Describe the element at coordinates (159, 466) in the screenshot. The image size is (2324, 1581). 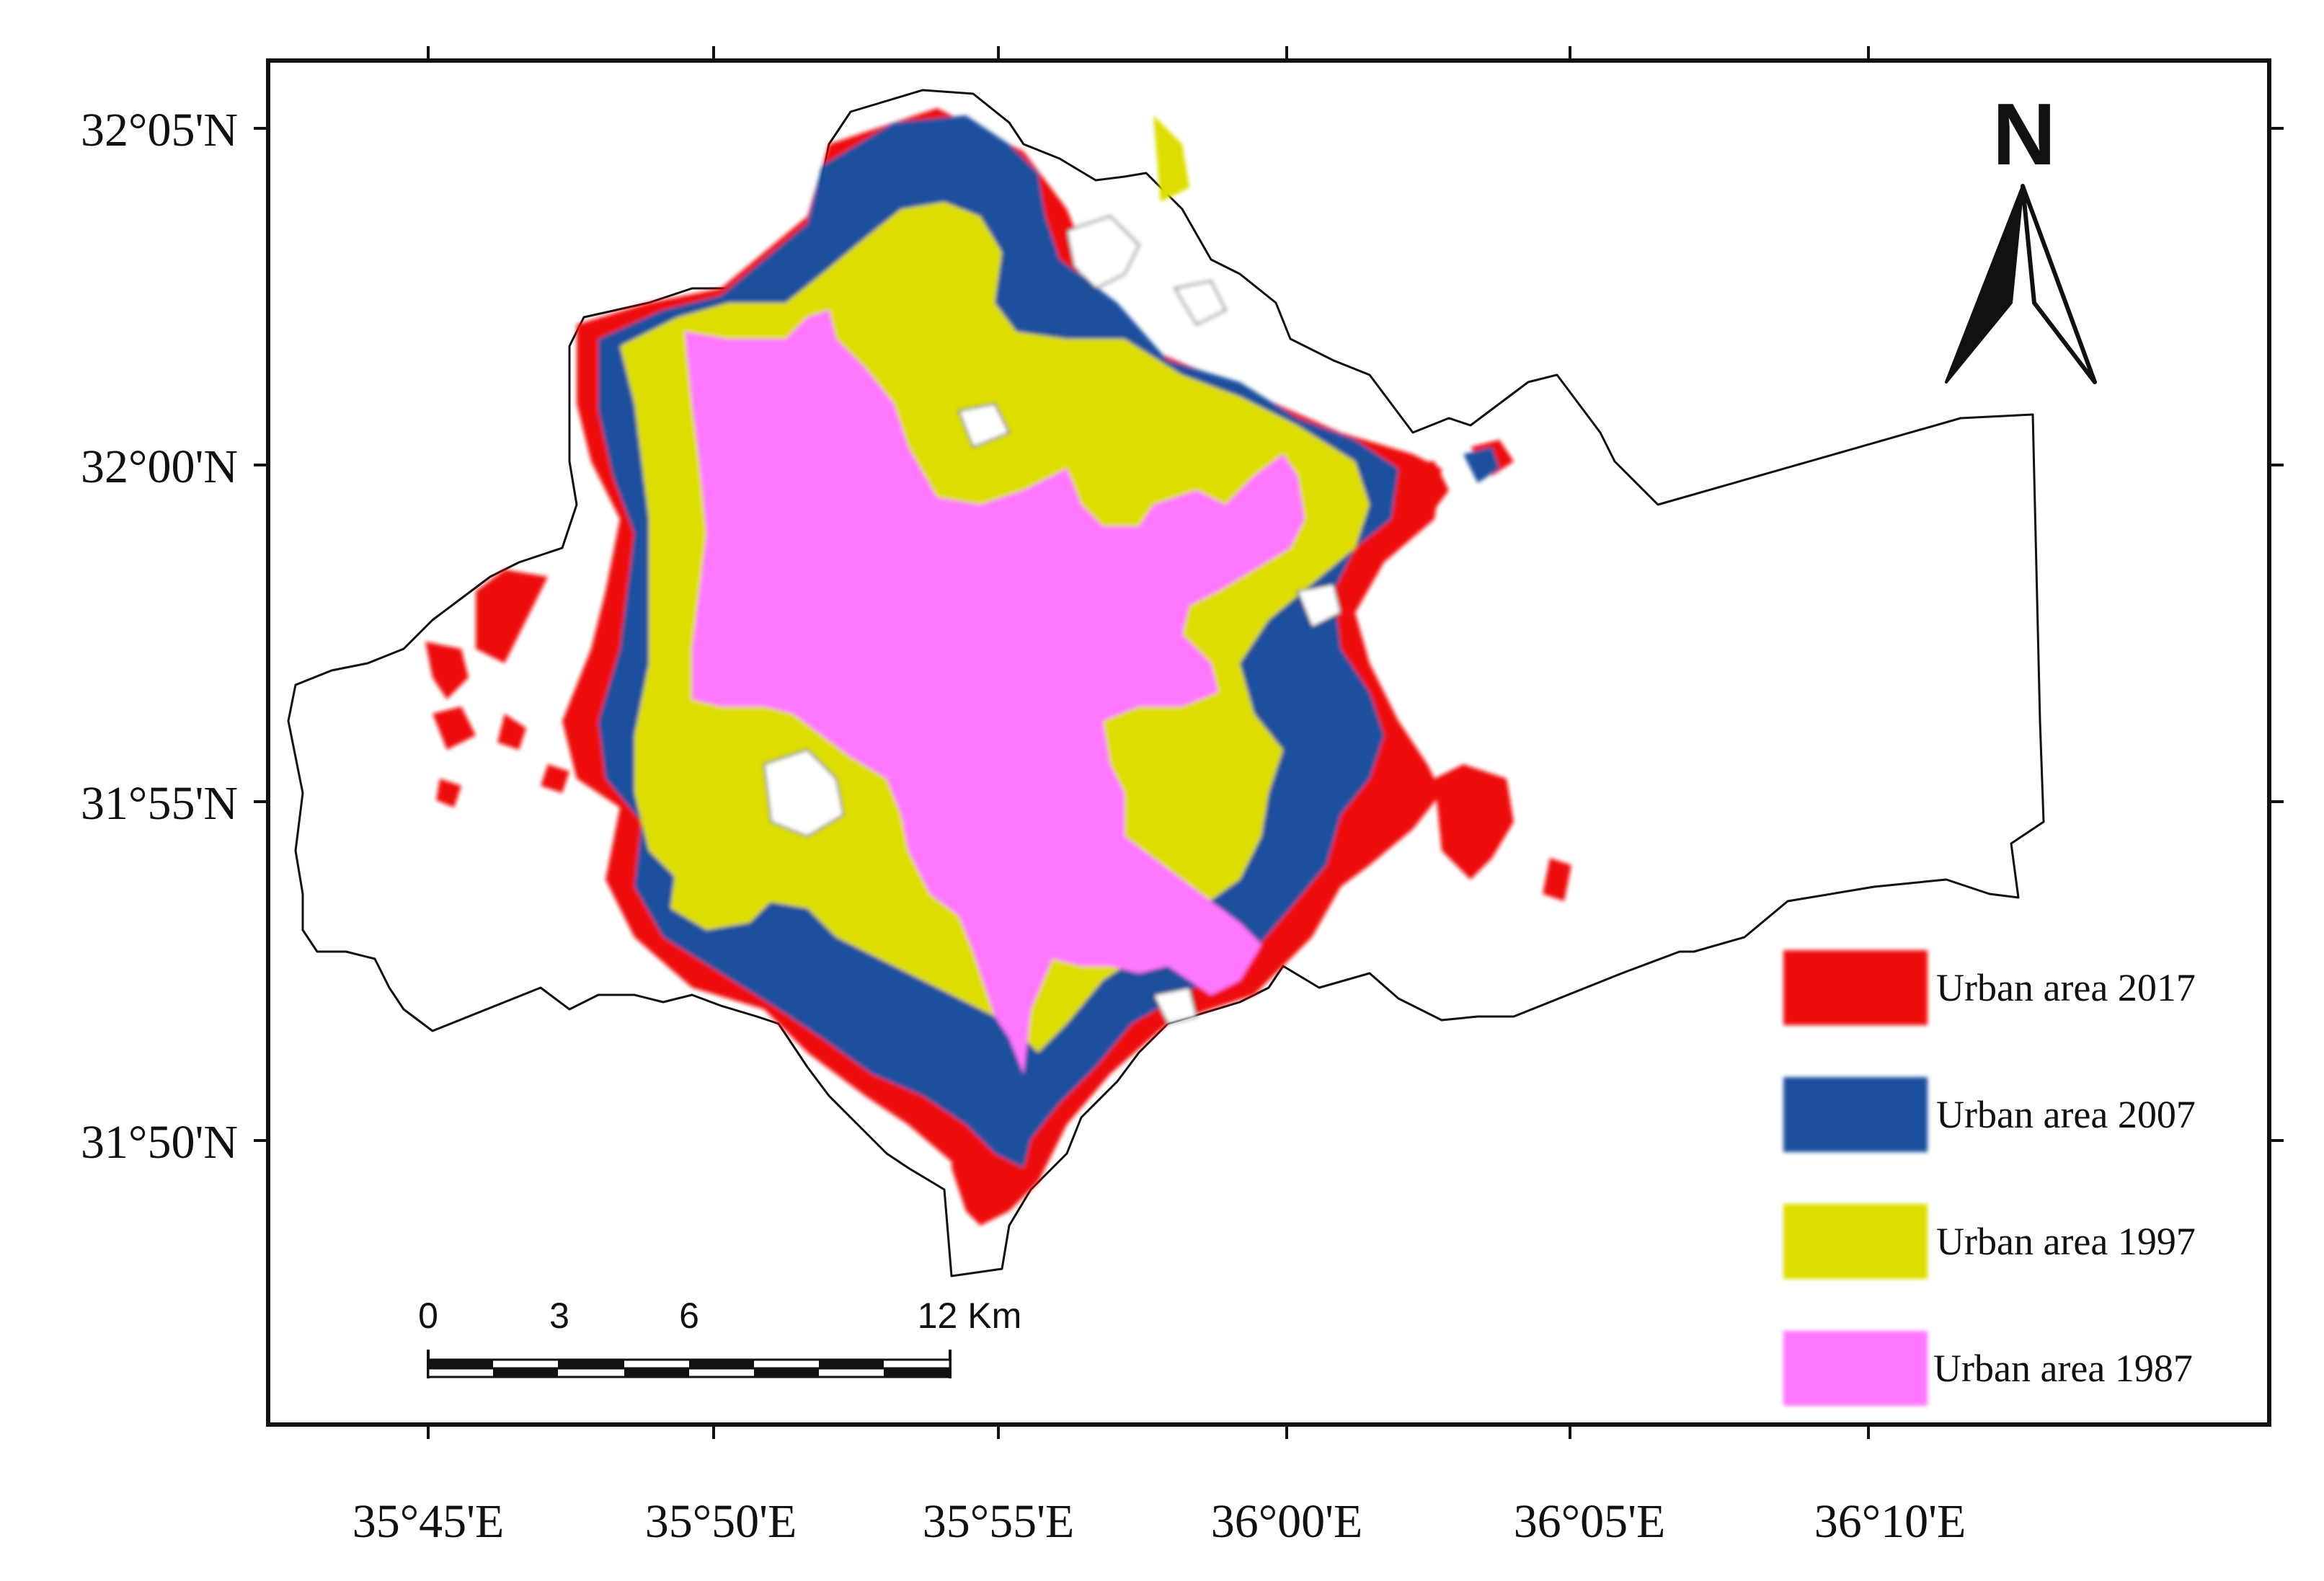
I see `lat-label-32-00: 32°00'N` at that location.